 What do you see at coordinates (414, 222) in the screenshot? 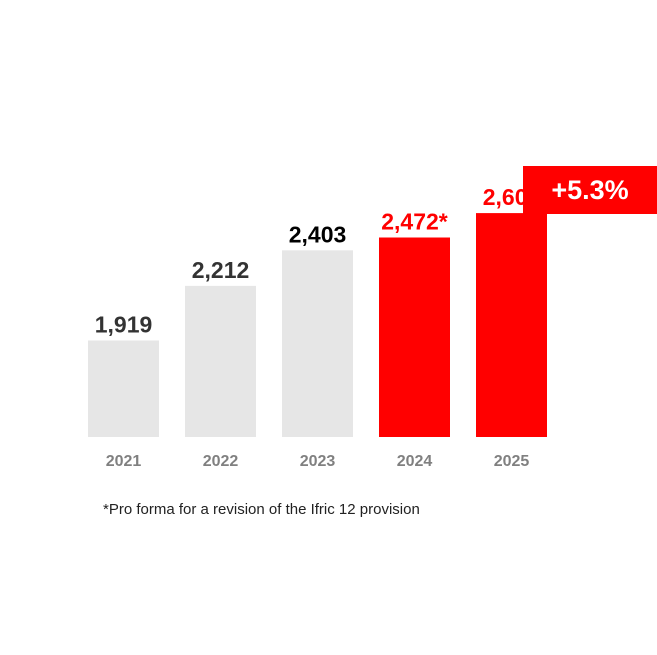
I see `value-label-2024: 2,472*` at bounding box center [414, 222].